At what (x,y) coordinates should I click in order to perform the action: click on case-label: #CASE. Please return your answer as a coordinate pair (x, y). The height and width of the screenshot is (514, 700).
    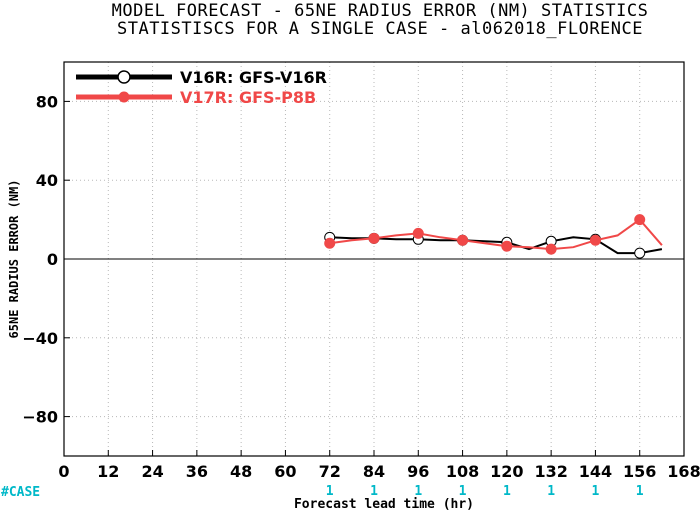
    Looking at the image, I should click on (20, 492).